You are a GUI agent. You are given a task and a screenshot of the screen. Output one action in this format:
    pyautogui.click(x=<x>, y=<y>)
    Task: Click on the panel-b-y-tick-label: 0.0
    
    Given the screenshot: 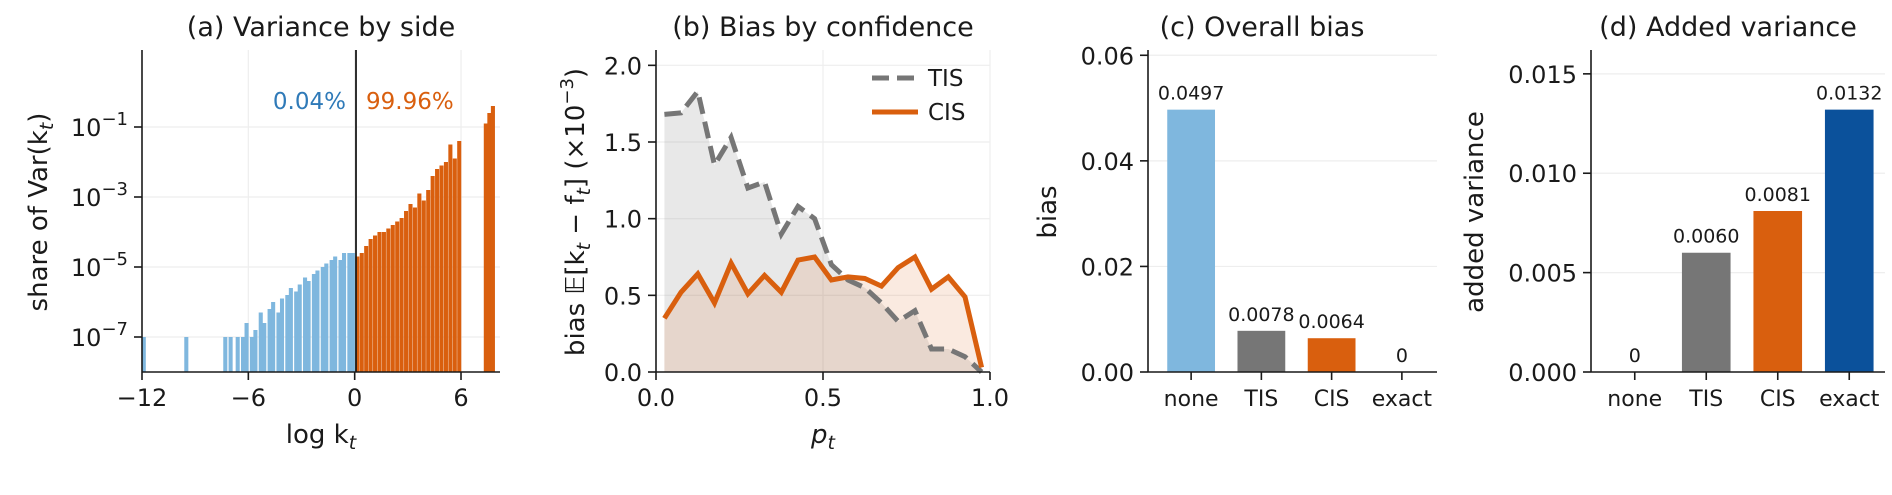 What is the action you would take?
    pyautogui.click(x=623, y=373)
    